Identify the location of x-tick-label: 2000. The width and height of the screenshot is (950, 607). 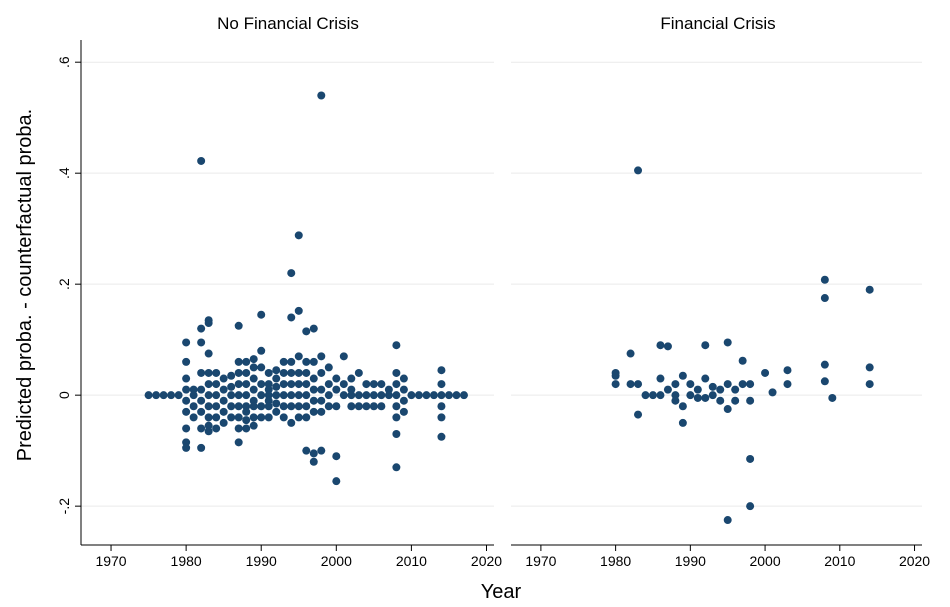
(764, 561).